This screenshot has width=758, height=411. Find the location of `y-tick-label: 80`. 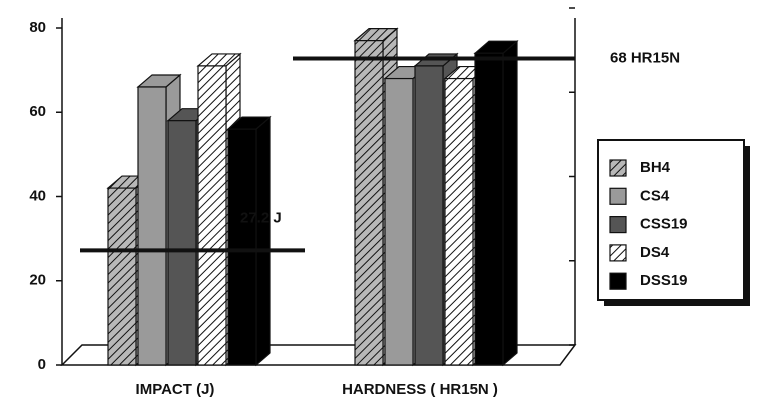

y-tick-label: 80 is located at coordinates (37, 27).